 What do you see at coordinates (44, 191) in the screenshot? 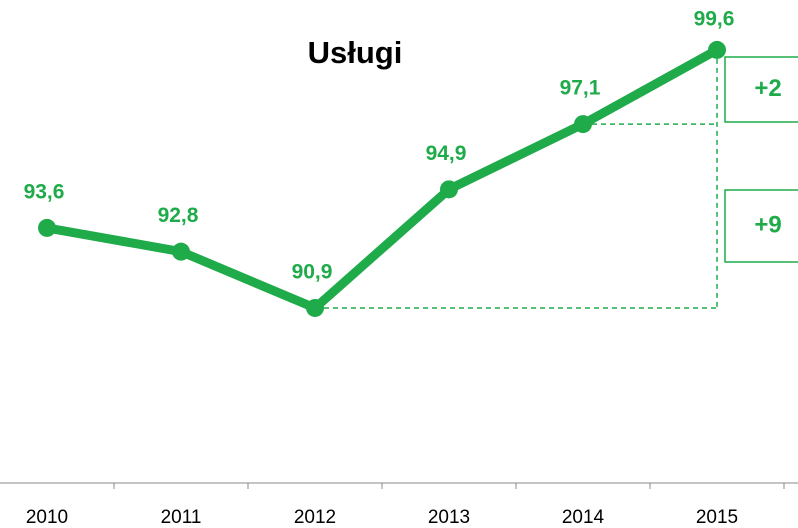
I see `data-label: 93,6` at bounding box center [44, 191].